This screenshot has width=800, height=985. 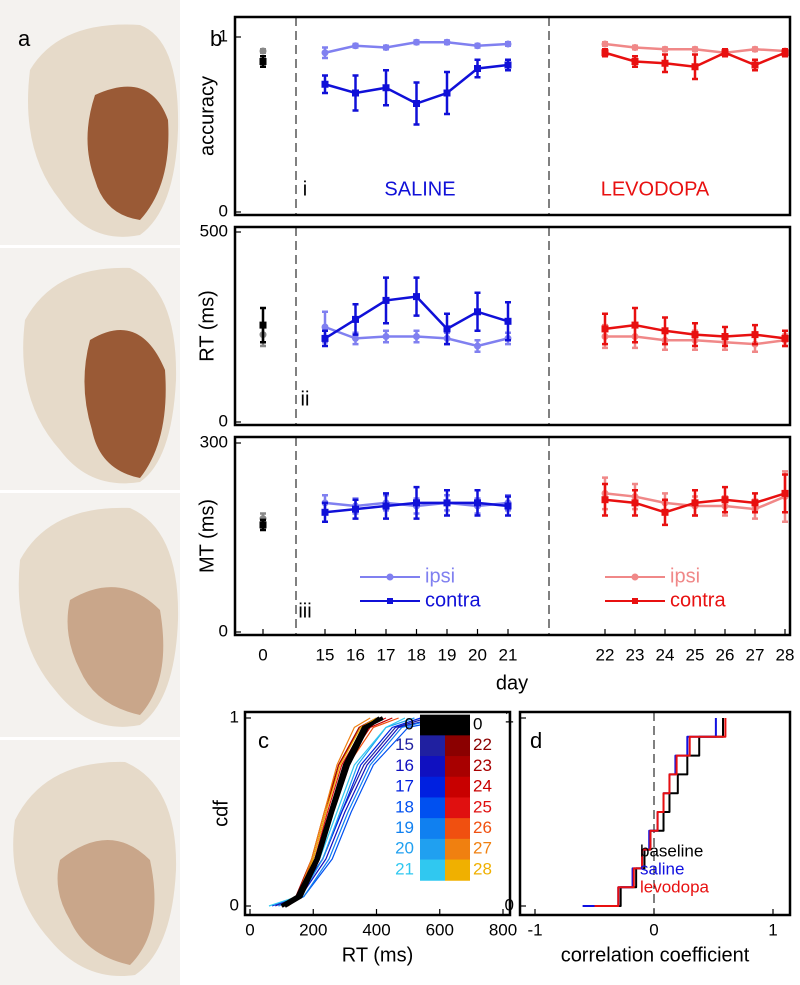 I want to click on x-tick-label: 24, so click(x=665, y=654).